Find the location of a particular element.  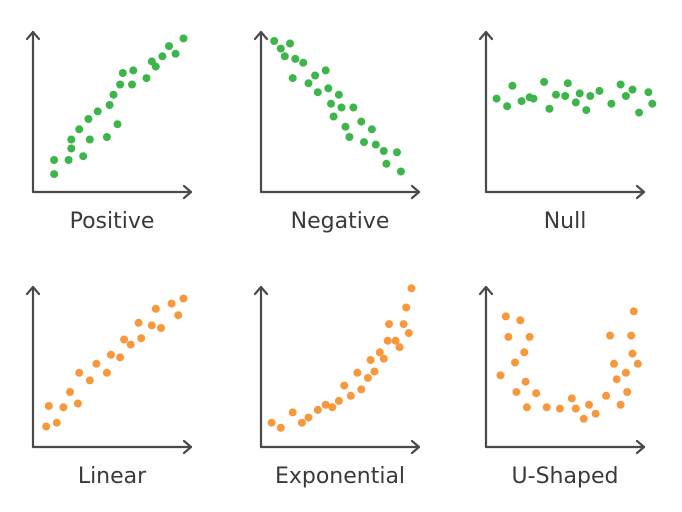

panel-label: Negative is located at coordinates (340, 221).